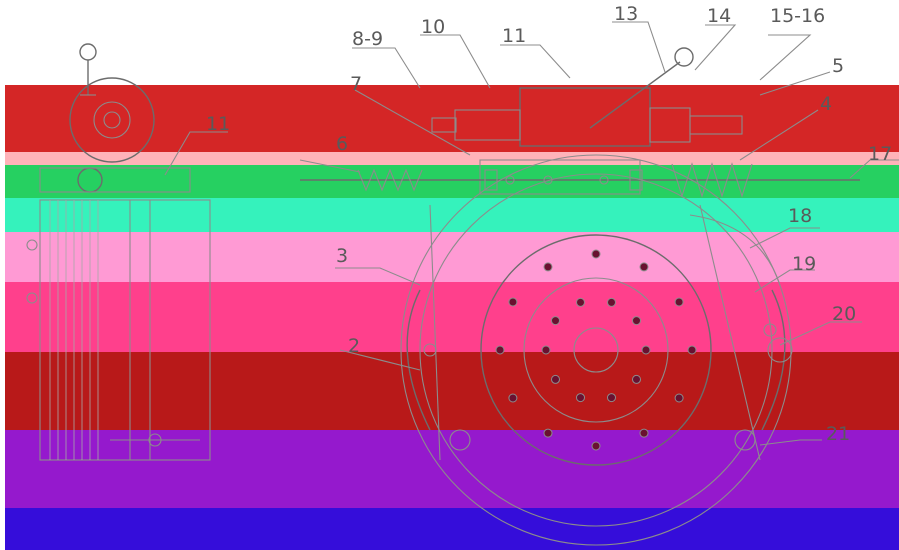  I want to click on callout-15-16: 15-16, so click(797, 16).